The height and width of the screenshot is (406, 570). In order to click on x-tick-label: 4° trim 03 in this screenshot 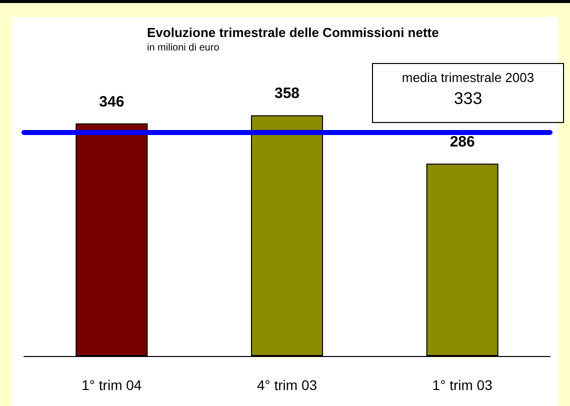, I will do `click(287, 385)`.